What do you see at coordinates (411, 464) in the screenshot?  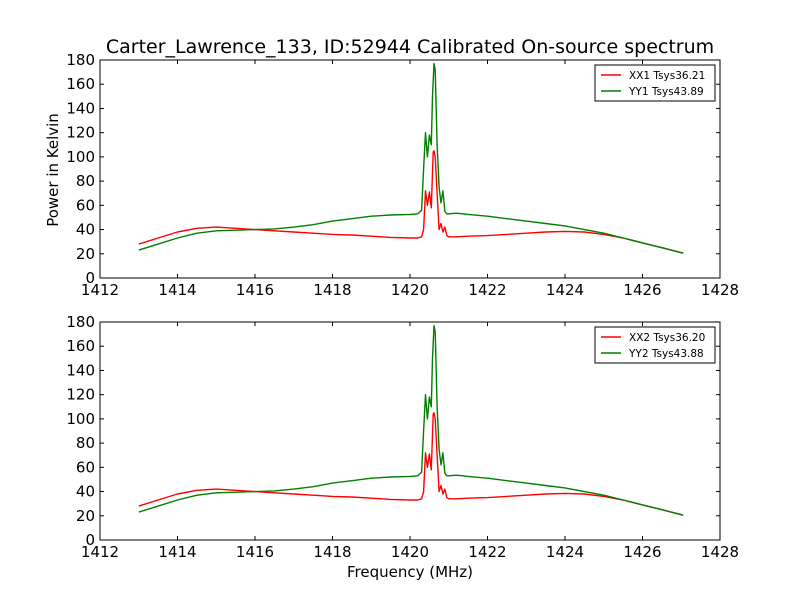 I see `series-line-xx2` at bounding box center [411, 464].